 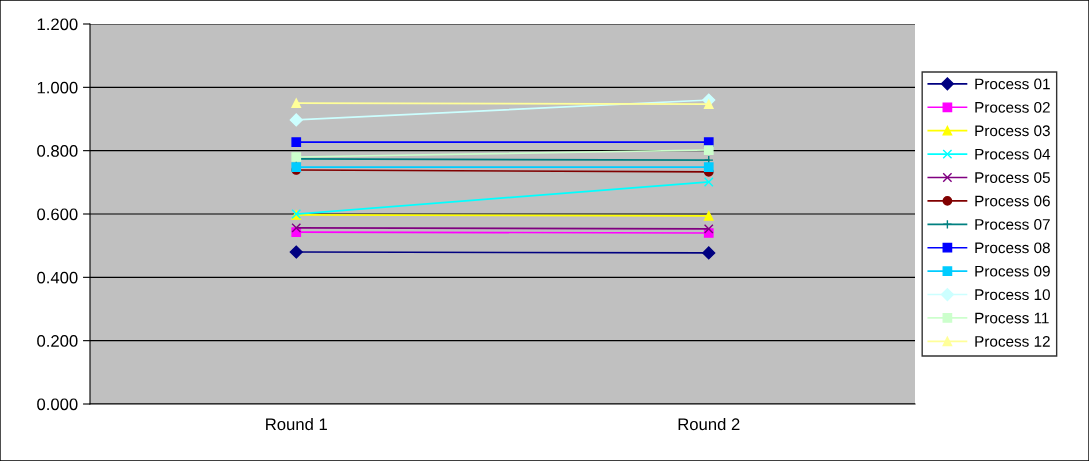 What do you see at coordinates (1012, 201) in the screenshot?
I see `legend-label: Process 06` at bounding box center [1012, 201].